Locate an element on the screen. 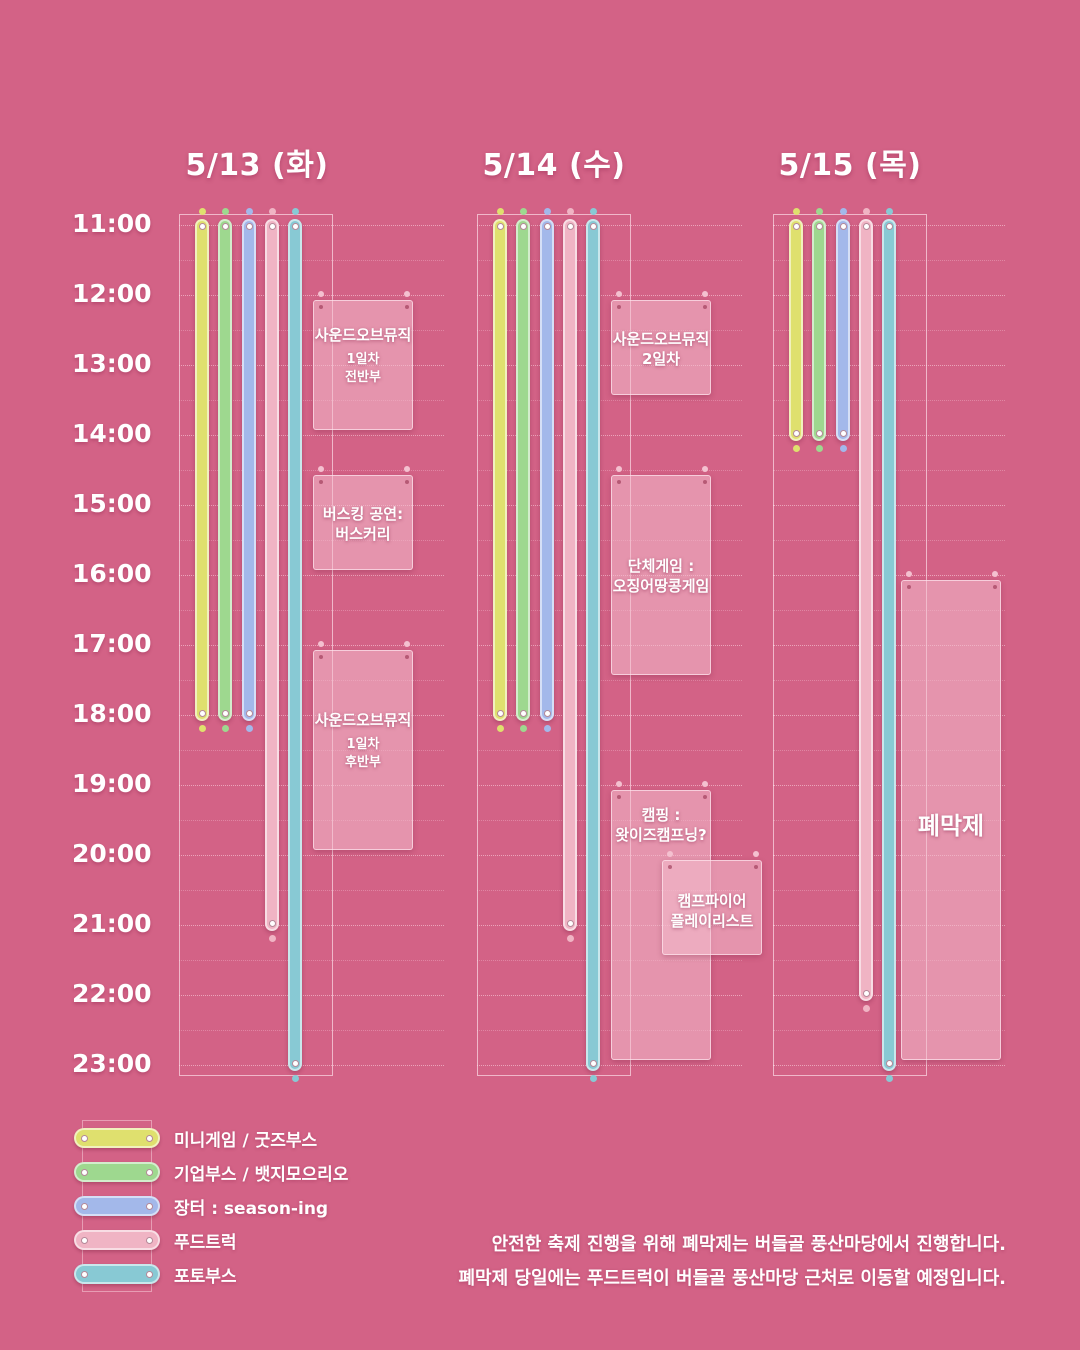 The image size is (1080, 1350). event-block: 사운드오브뮤직 1일차 전반부 is located at coordinates (363, 360).